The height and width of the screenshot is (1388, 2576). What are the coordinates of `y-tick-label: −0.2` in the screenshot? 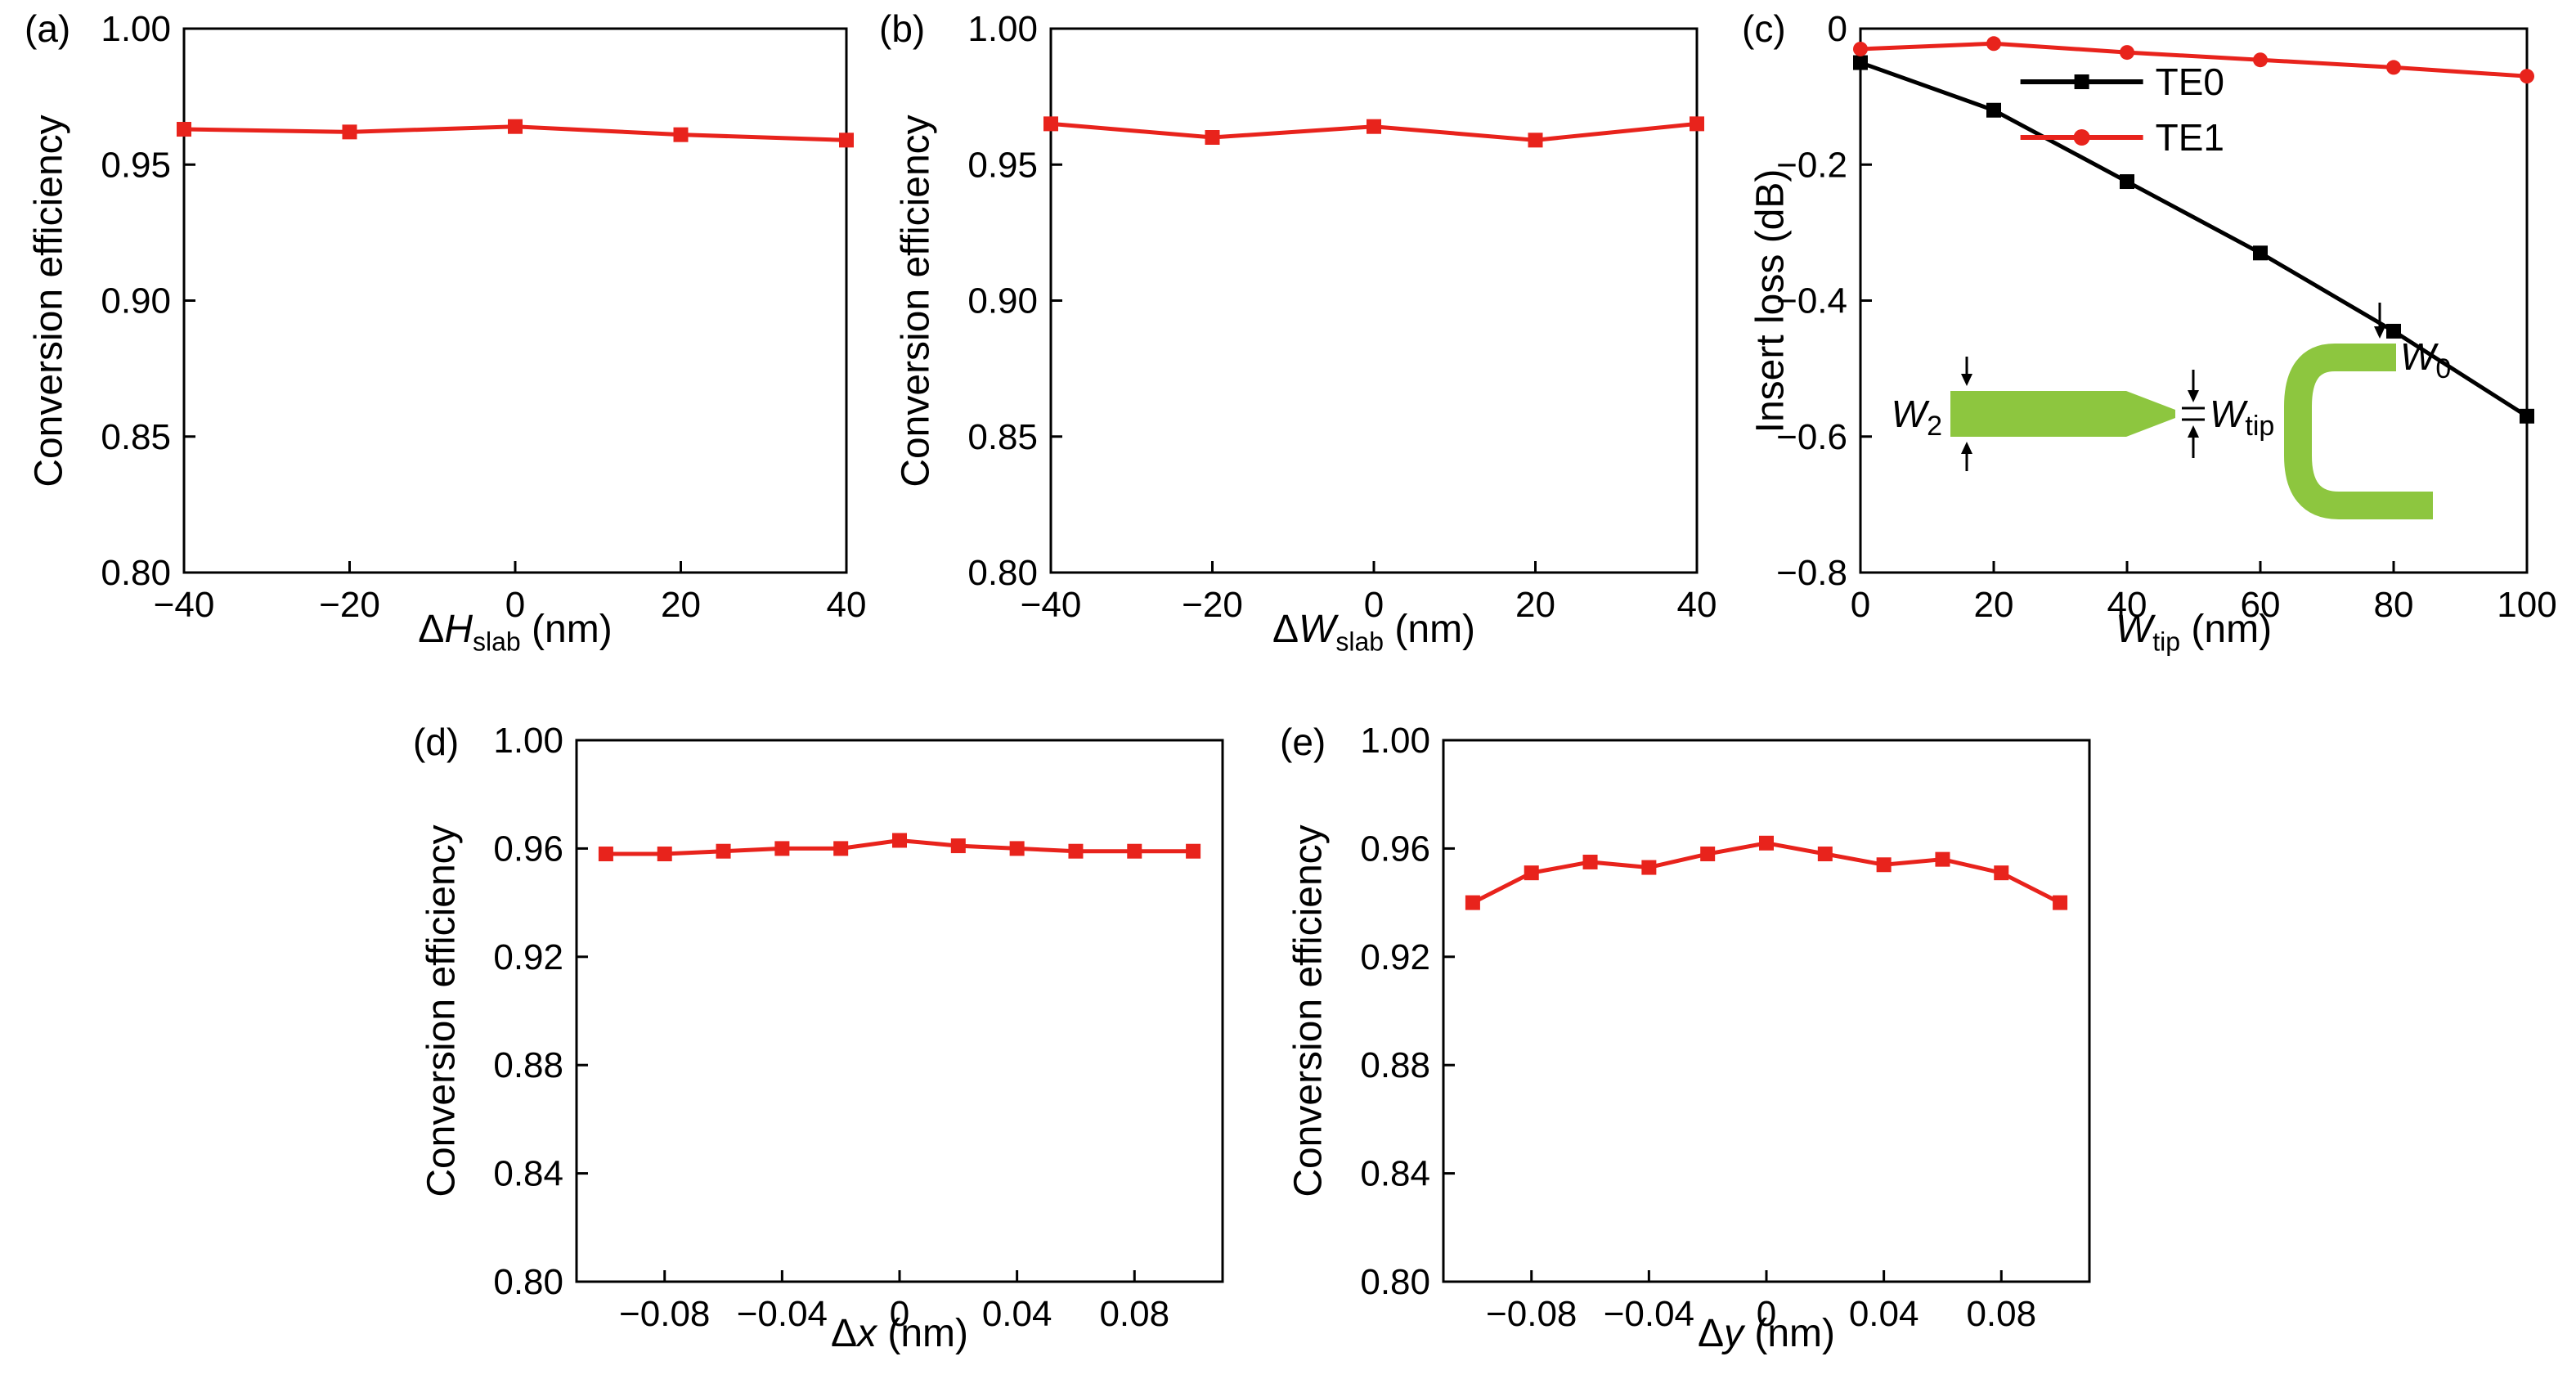 It's located at (1811, 165).